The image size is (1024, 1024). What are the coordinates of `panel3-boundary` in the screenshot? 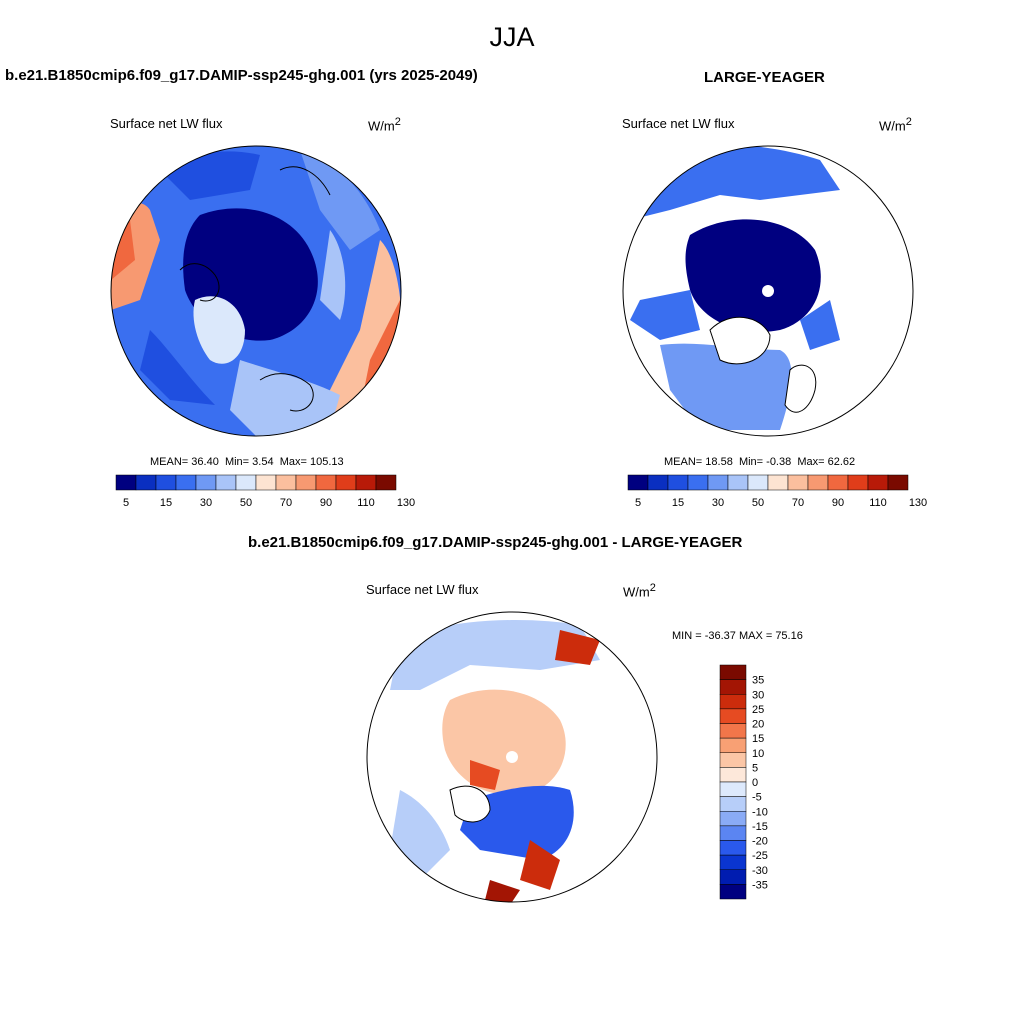 It's located at (512, 757).